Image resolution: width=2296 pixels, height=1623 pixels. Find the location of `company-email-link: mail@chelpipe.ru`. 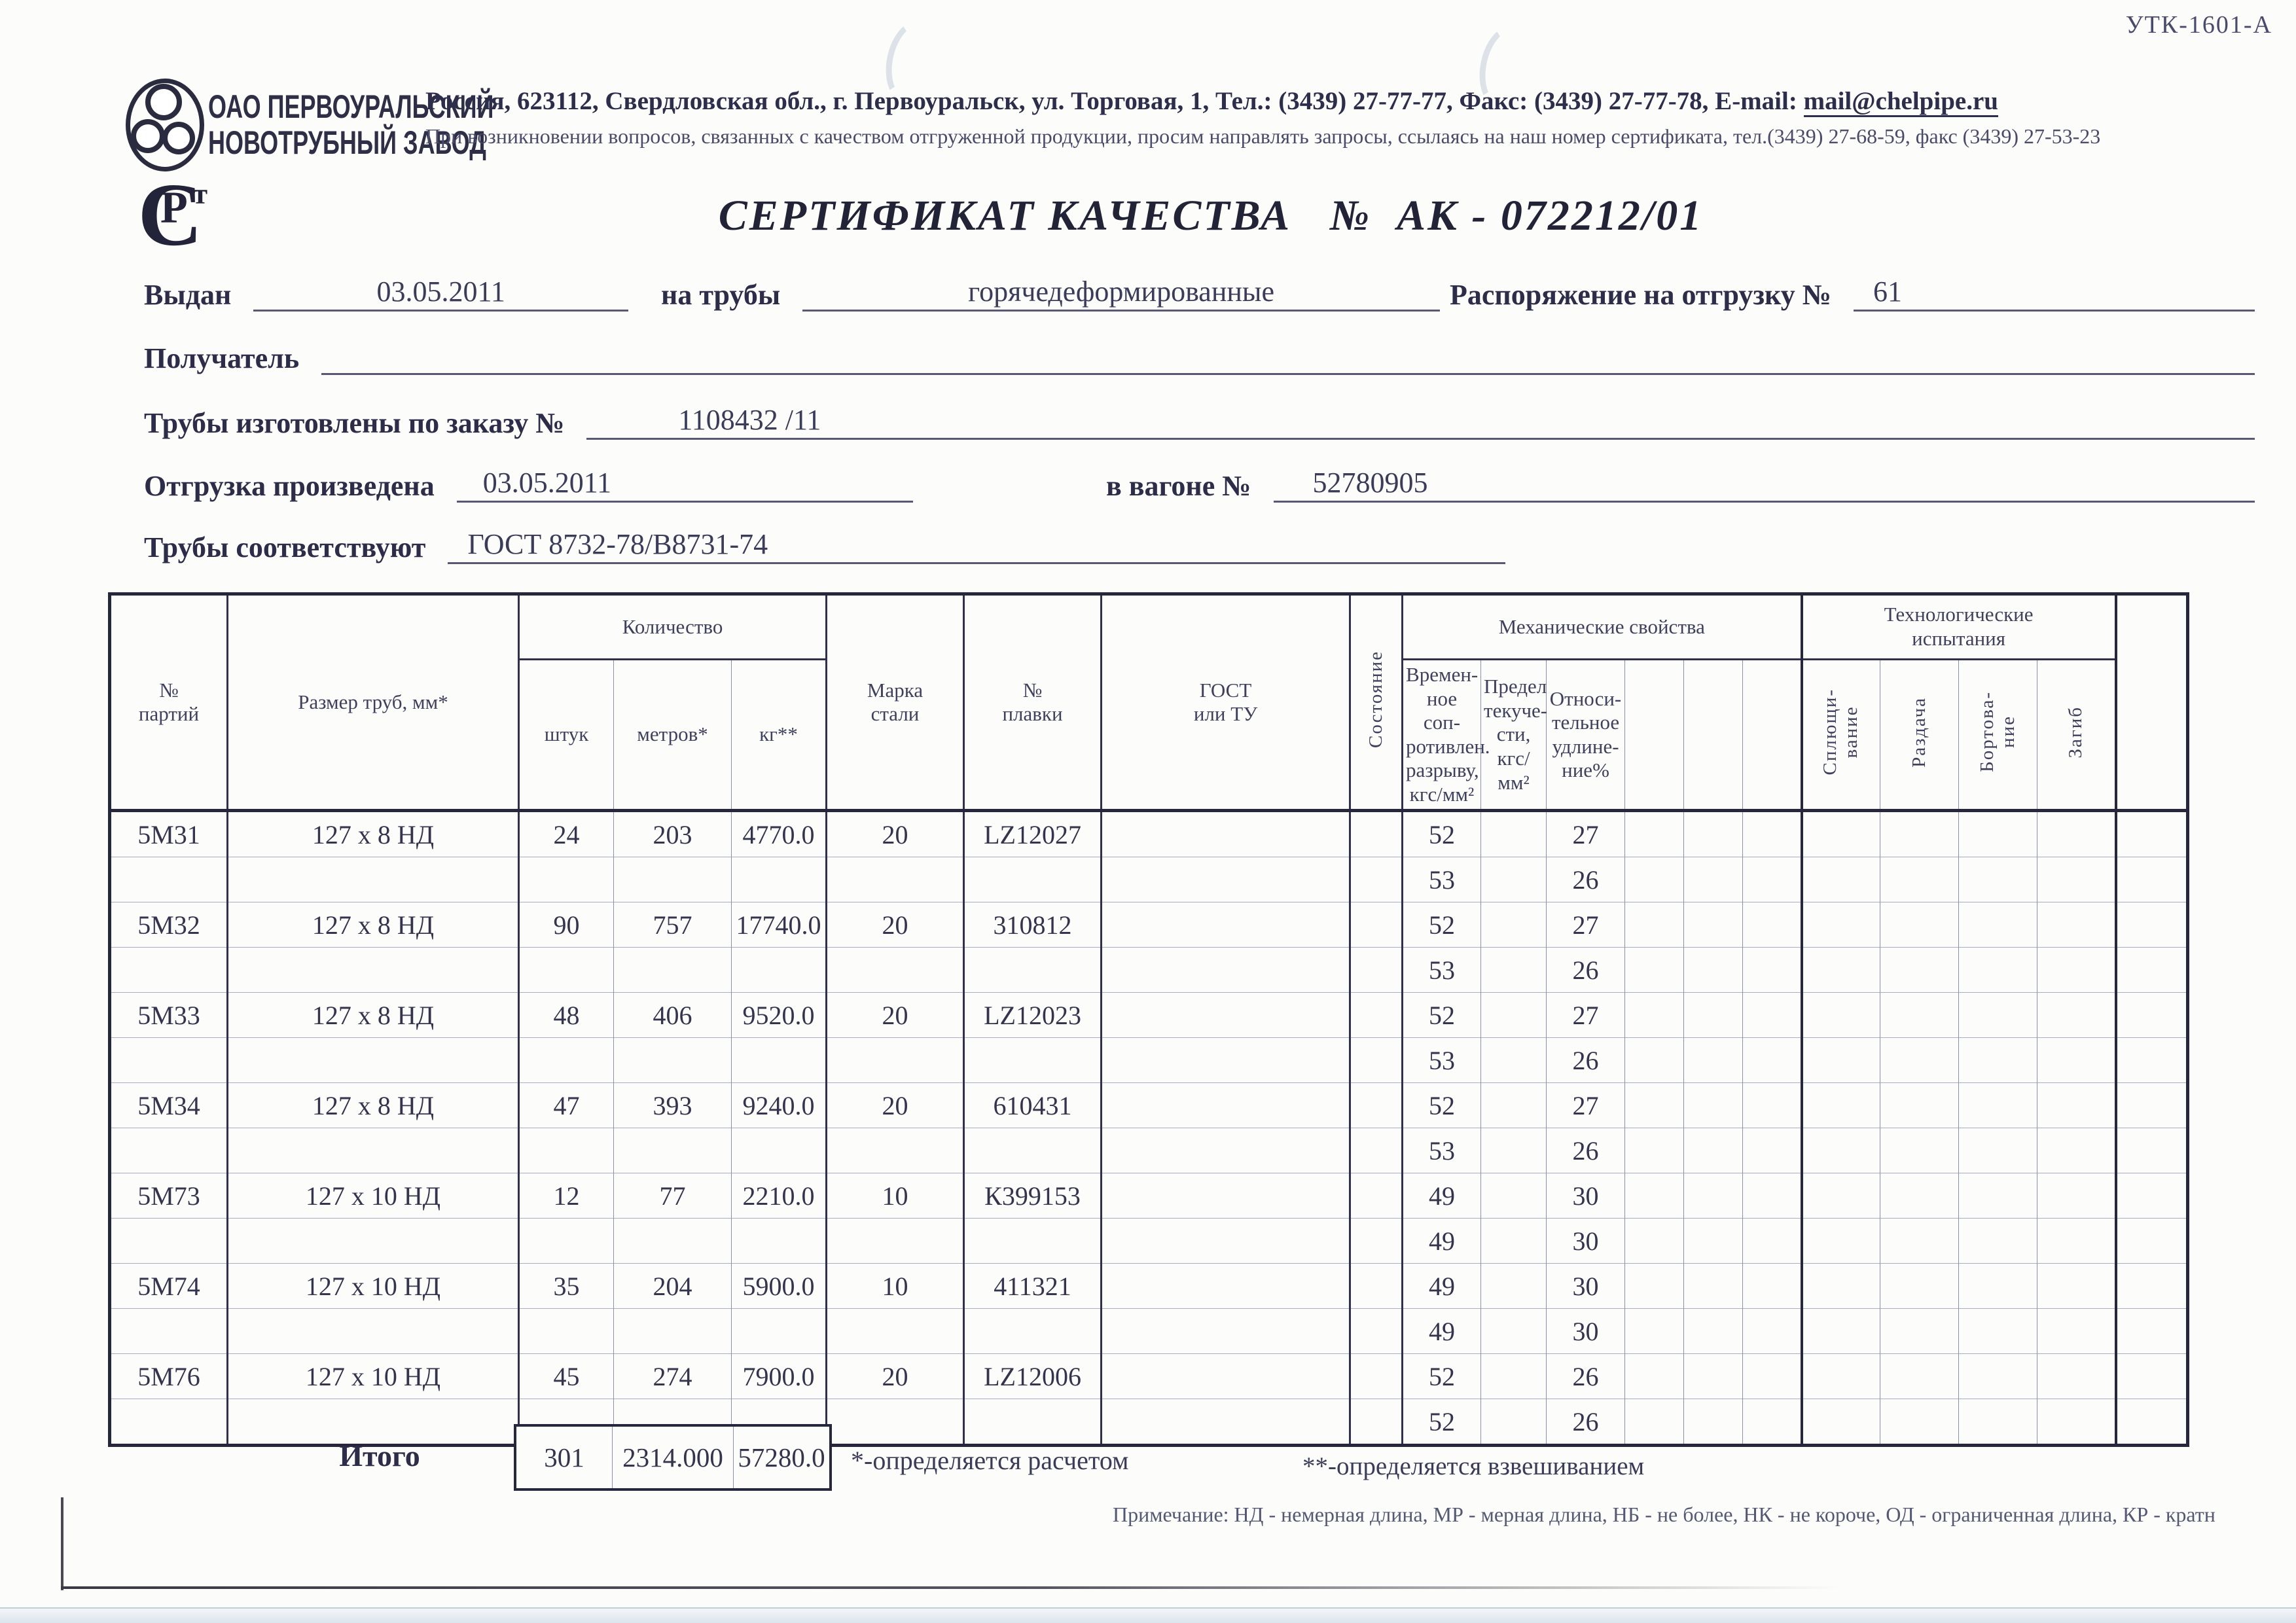

company-email-link: mail@chelpipe.ru is located at coordinates (1900, 102).